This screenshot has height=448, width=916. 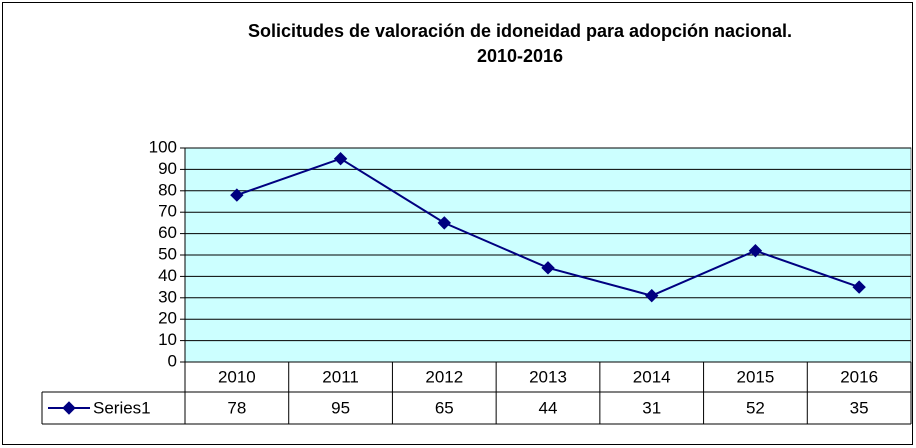 What do you see at coordinates (163, 146) in the screenshot?
I see `y-tick-label: 100` at bounding box center [163, 146].